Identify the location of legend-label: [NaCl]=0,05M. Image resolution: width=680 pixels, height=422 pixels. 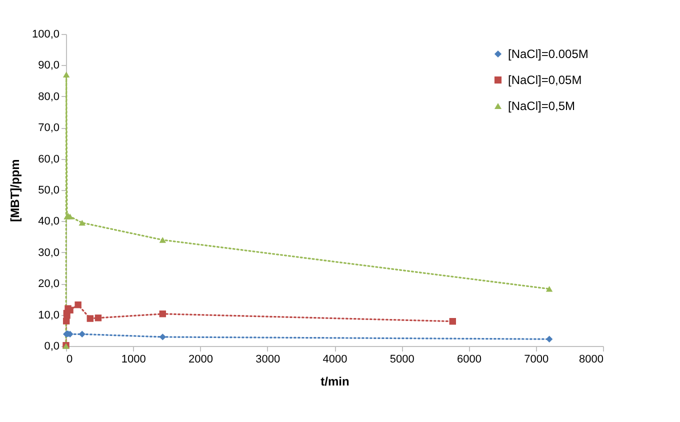
(545, 80).